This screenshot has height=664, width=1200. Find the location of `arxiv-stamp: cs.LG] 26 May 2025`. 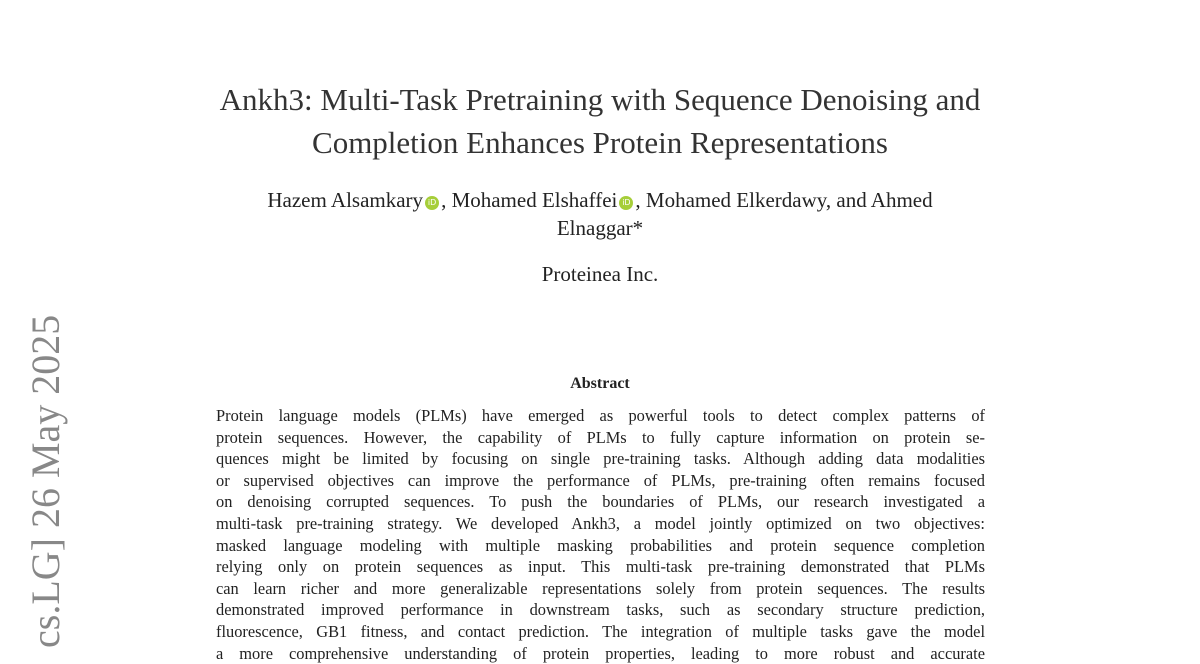

arxiv-stamp: cs.LG] 26 May 2025 is located at coordinates (45, 481).